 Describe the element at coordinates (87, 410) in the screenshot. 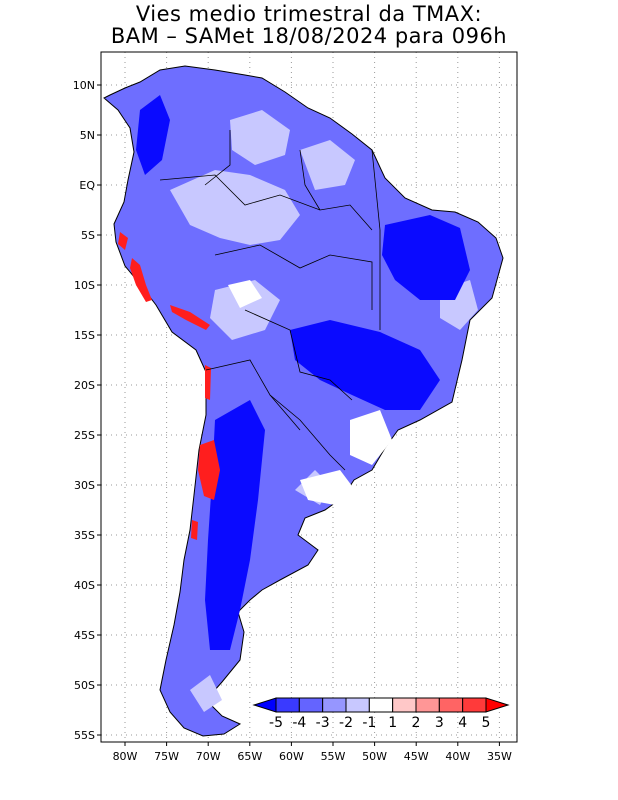

I see `latitude-tick-labels: 10N 5N EQ 5S 10S 15S 20S 25S 30S 35S 40S 45S 50S 55S` at that location.